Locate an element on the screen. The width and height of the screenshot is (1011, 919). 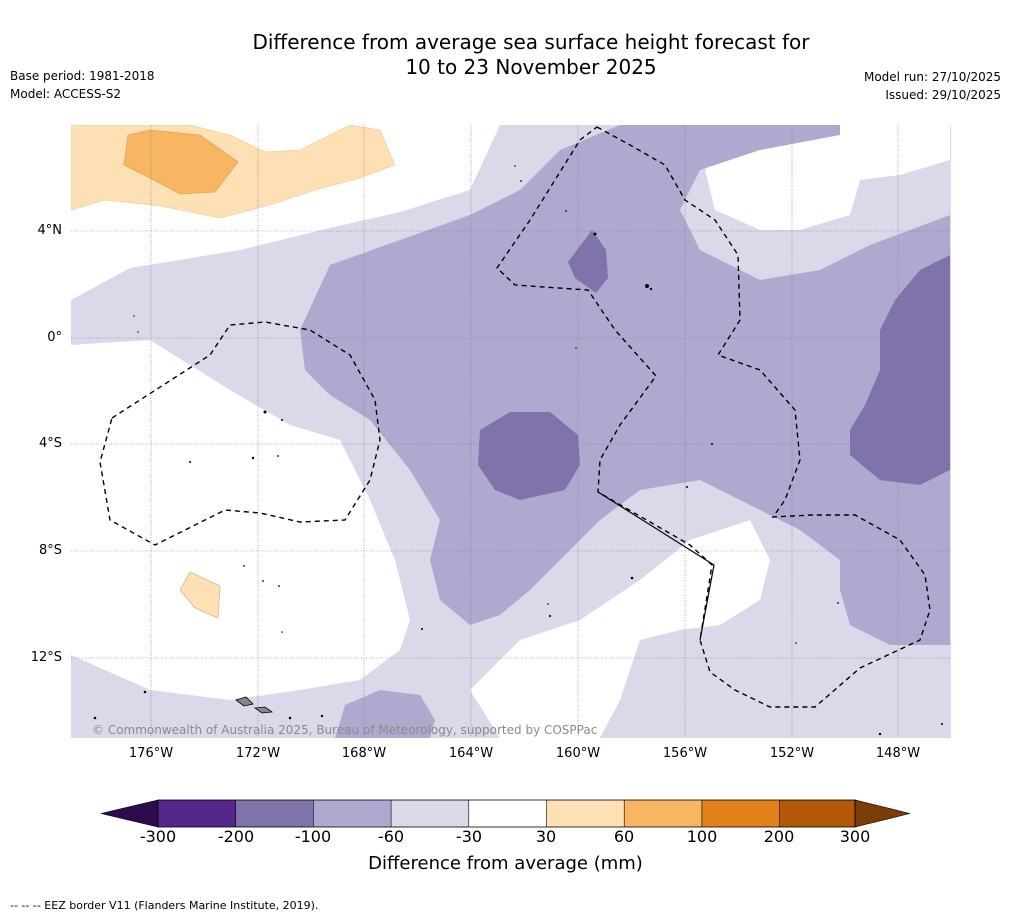
cb-tick-100: 100 is located at coordinates (702, 836).